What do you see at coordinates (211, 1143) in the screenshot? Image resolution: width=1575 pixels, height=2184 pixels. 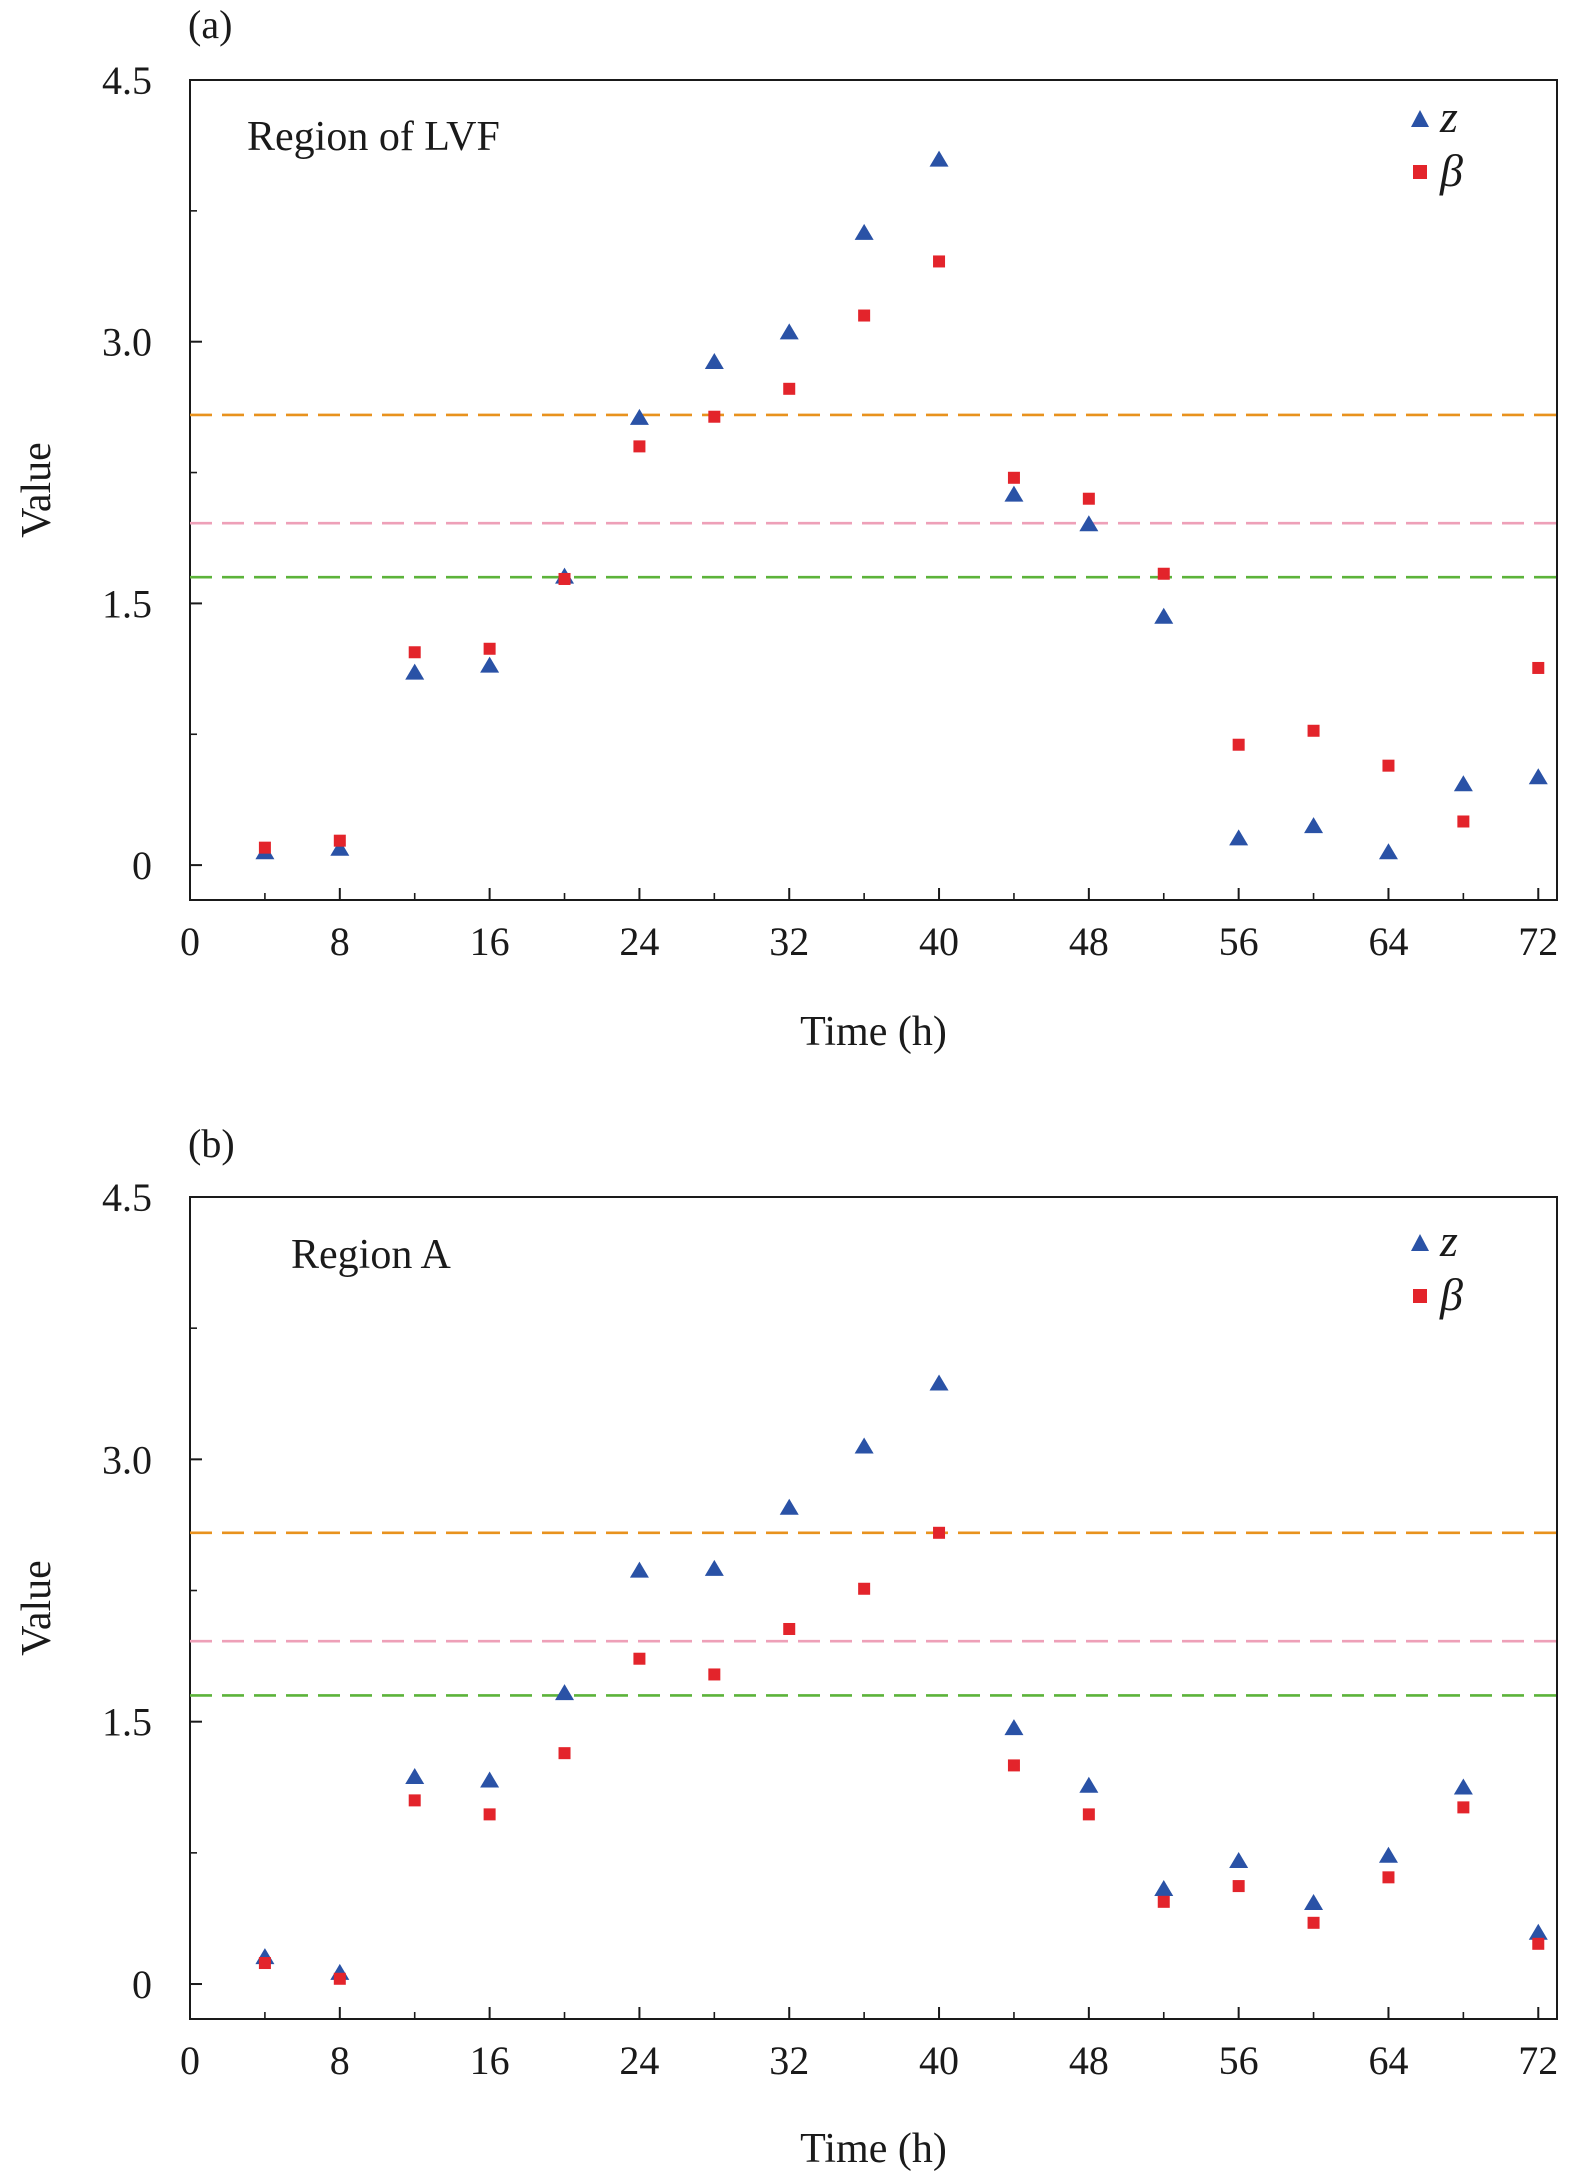 I see `panel-tag: (b)` at bounding box center [211, 1143].